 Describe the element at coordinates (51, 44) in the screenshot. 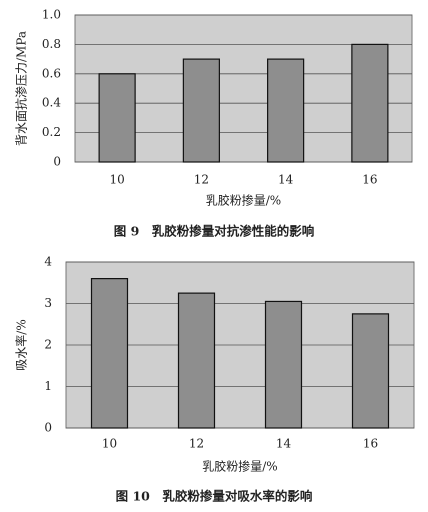

I see `y-tick-label: 0.8` at that location.